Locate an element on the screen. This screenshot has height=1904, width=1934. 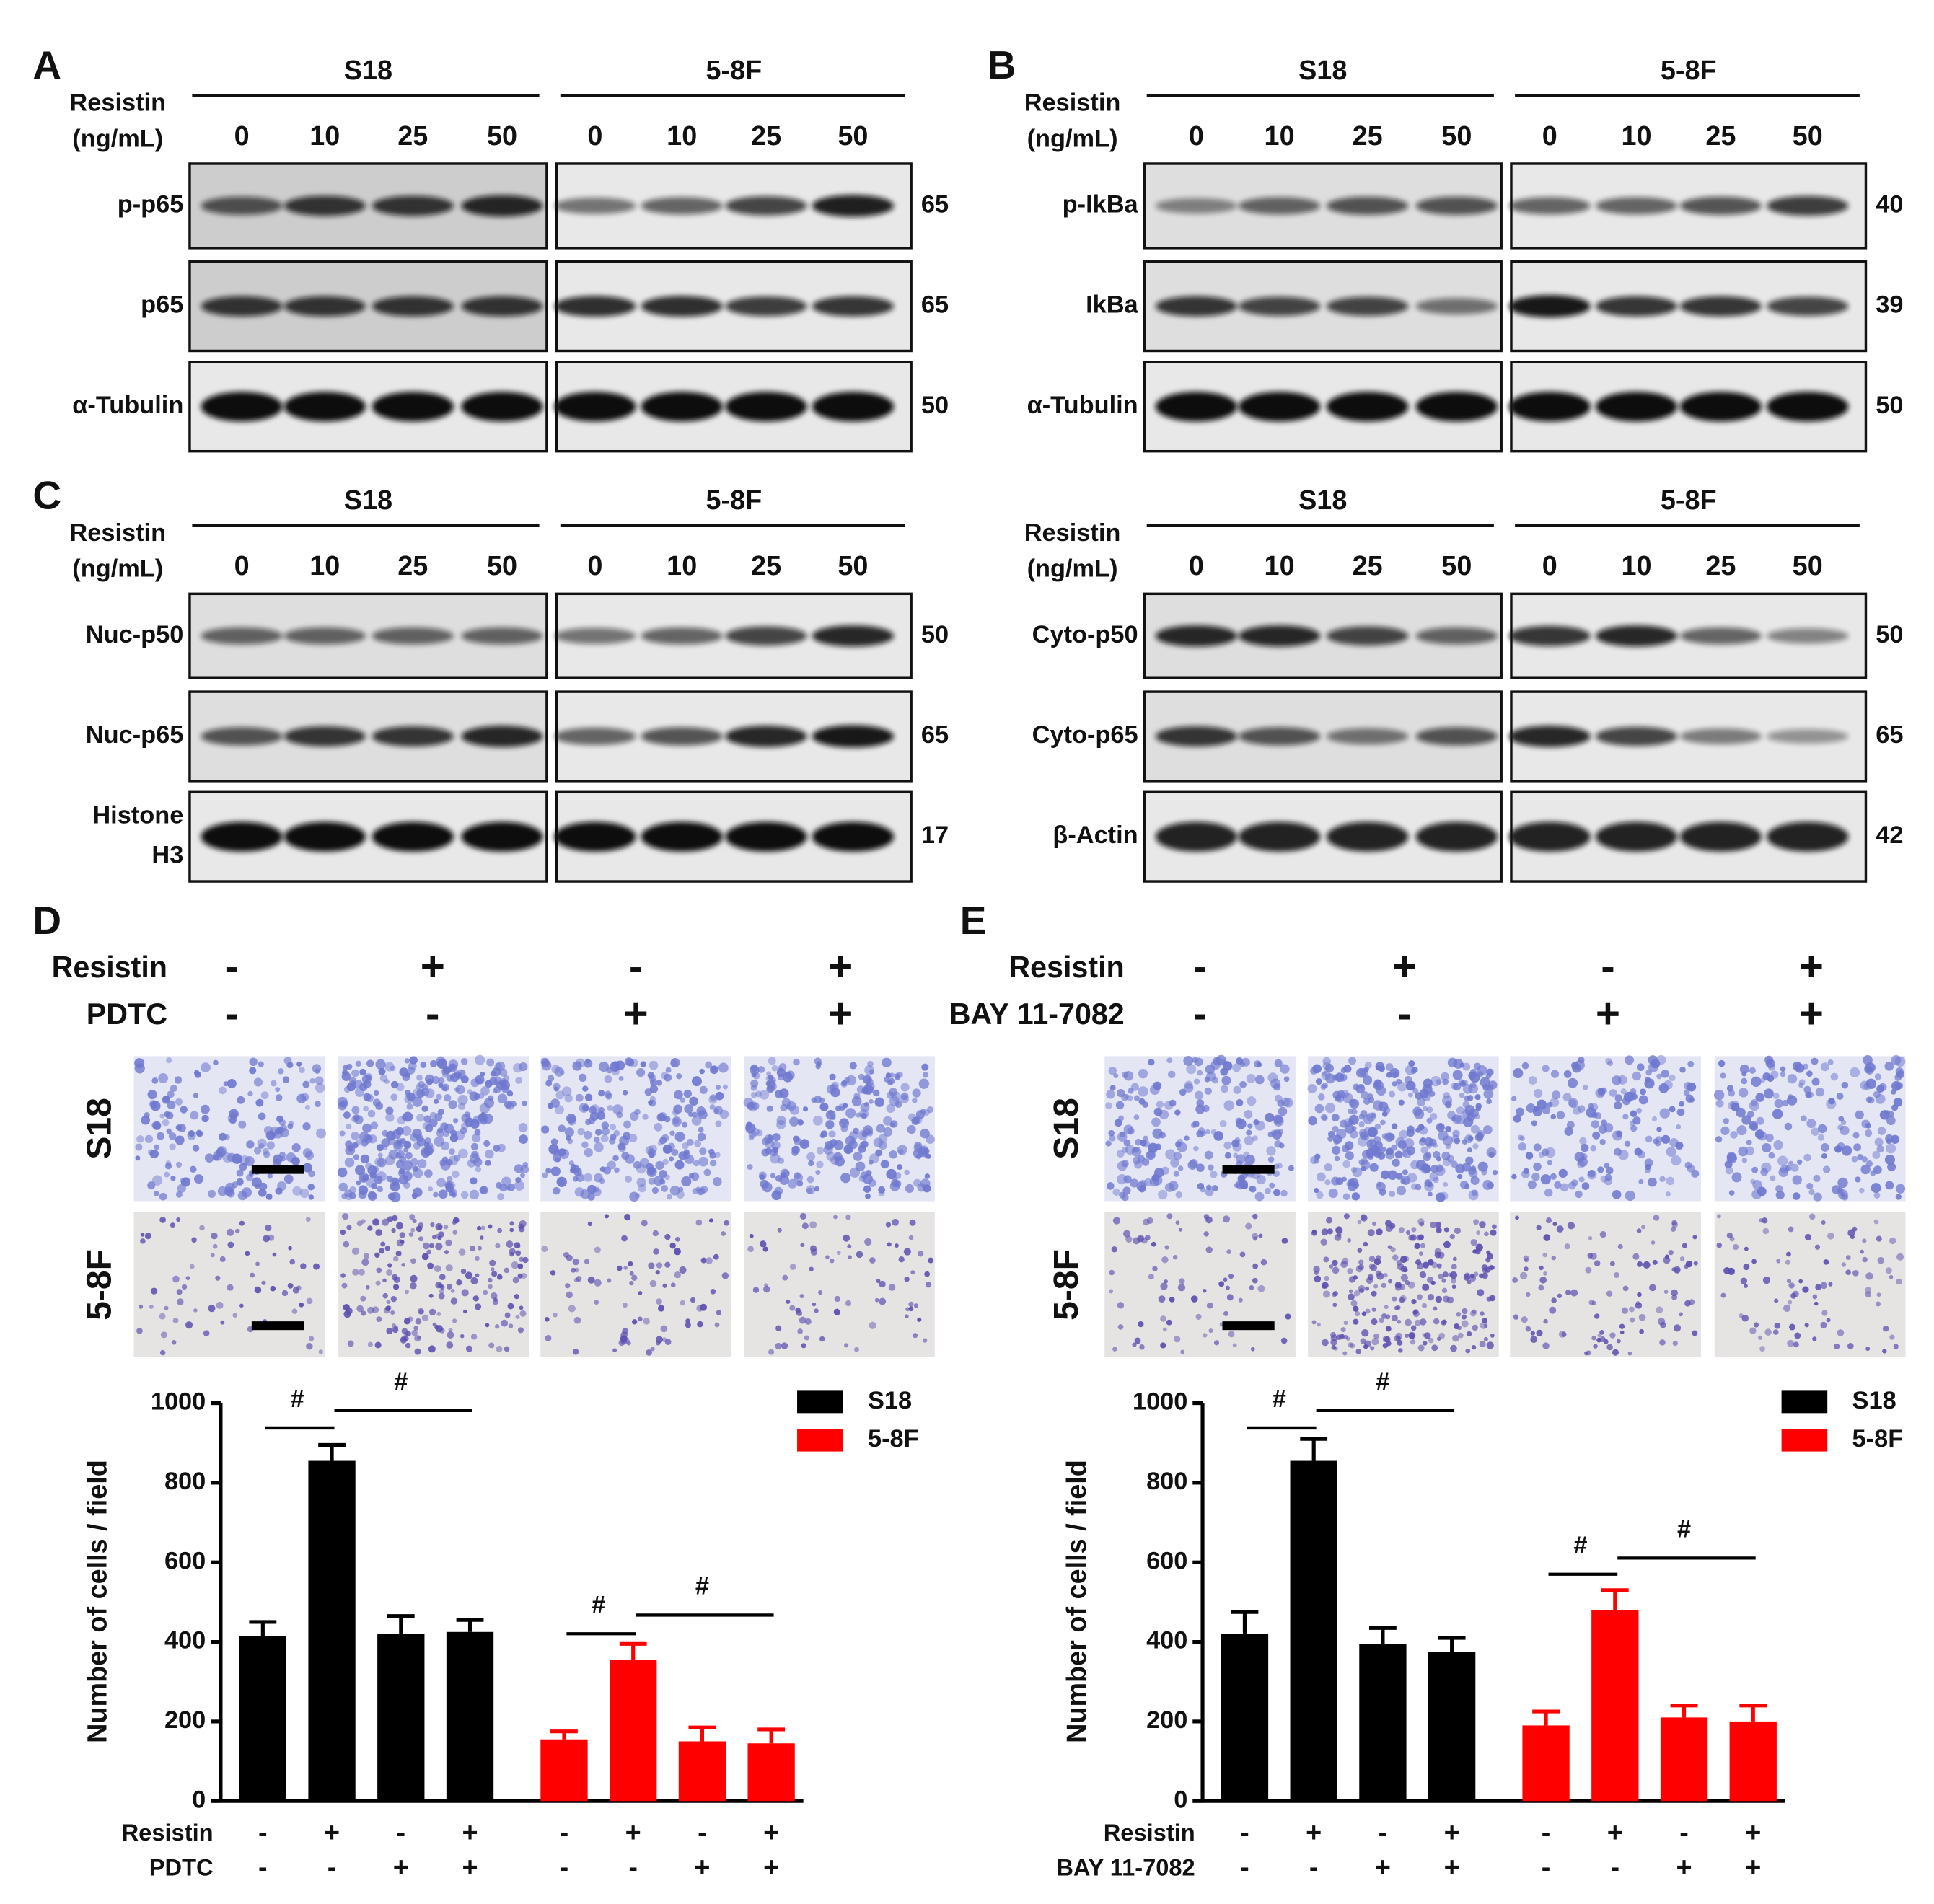
panel-letter: B is located at coordinates (1002, 65).